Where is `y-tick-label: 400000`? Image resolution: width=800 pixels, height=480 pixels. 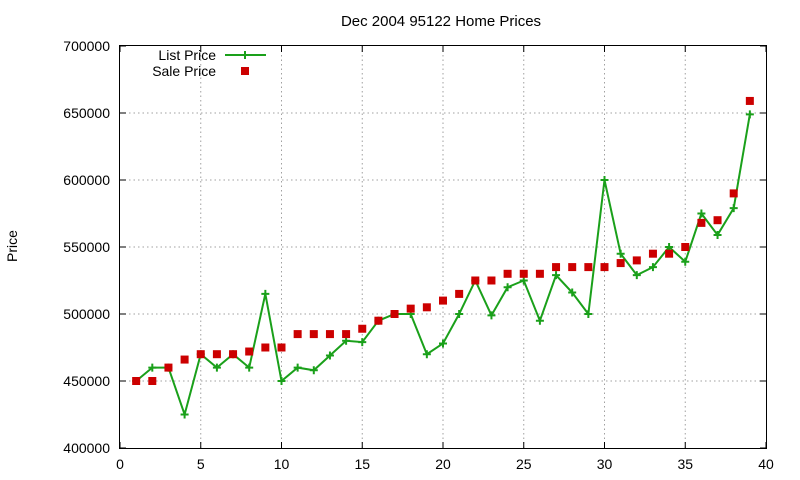
y-tick-label: 400000 is located at coordinates (86, 448).